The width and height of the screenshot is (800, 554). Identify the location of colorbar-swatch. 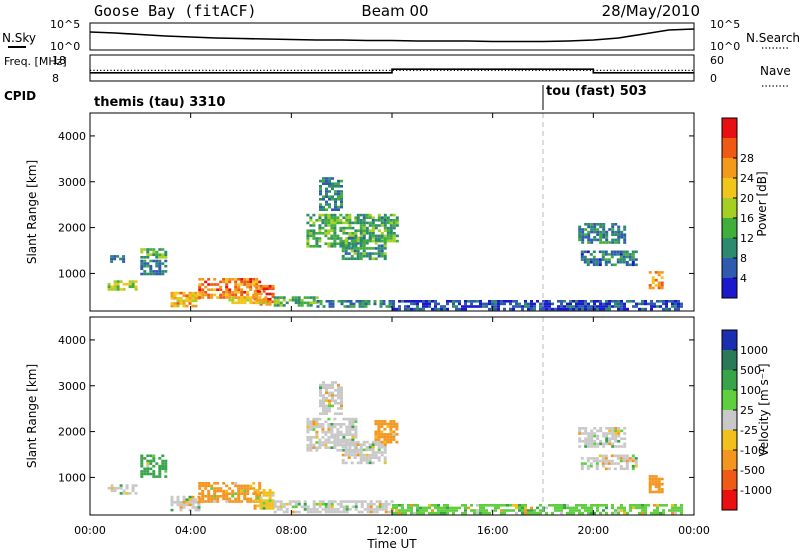
(729, 400).